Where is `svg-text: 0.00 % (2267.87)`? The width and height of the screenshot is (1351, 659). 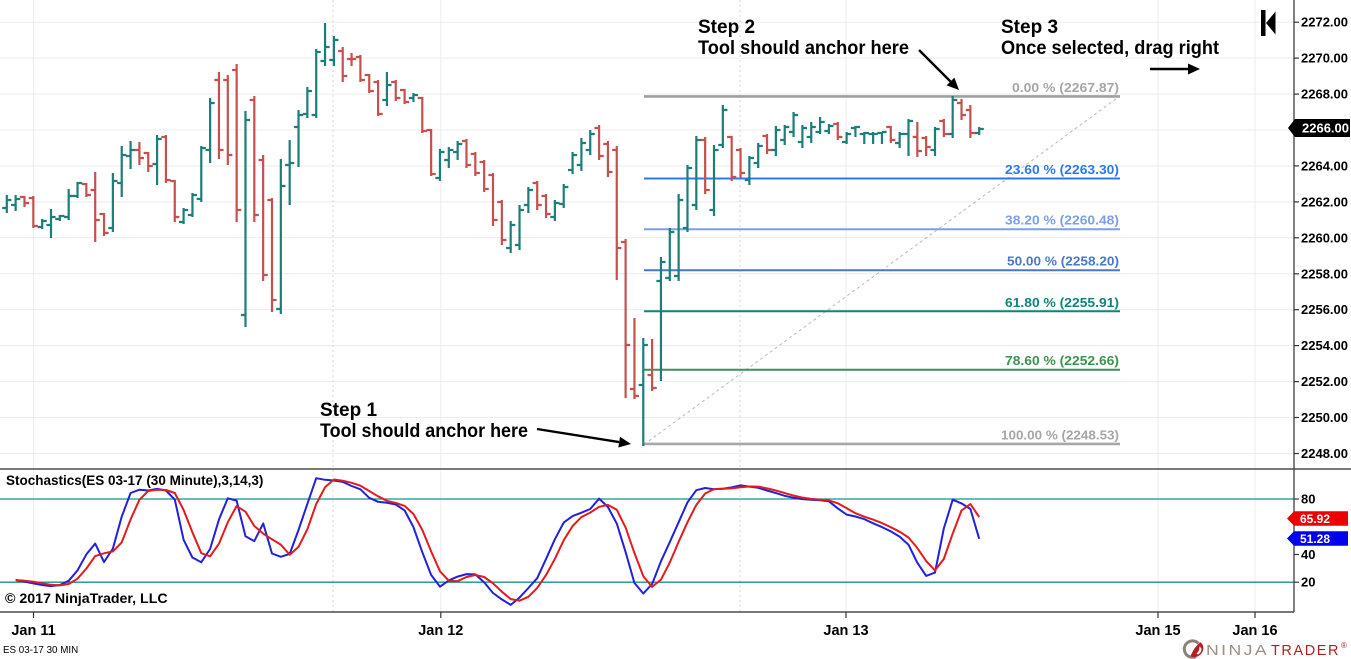
svg-text: 0.00 % (2267.87) is located at coordinates (1065, 87).